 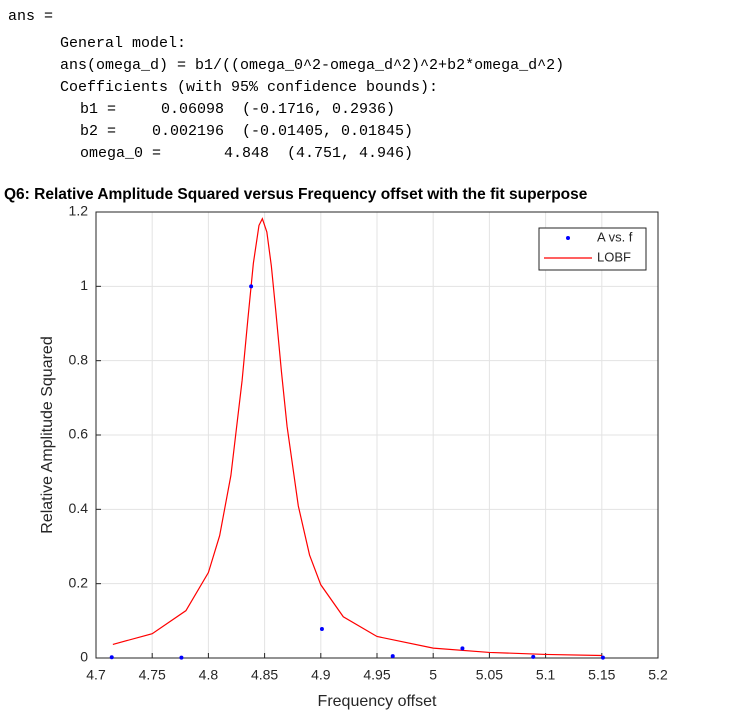 What do you see at coordinates (96, 675) in the screenshot?
I see `x-tick-label: 4.7` at bounding box center [96, 675].